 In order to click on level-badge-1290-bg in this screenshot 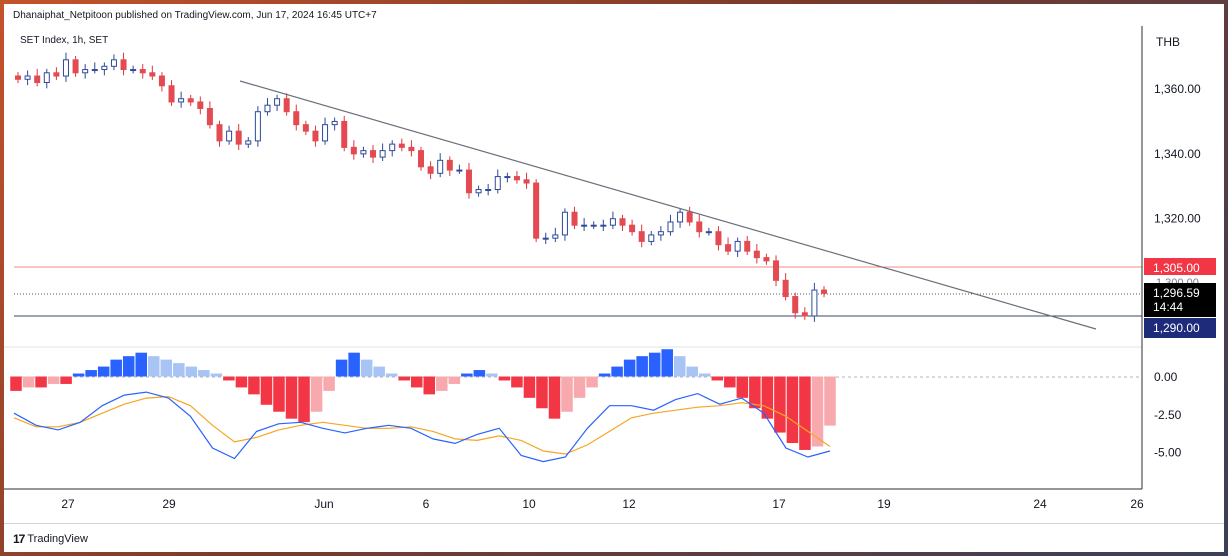, I will do `click(1180, 328)`.